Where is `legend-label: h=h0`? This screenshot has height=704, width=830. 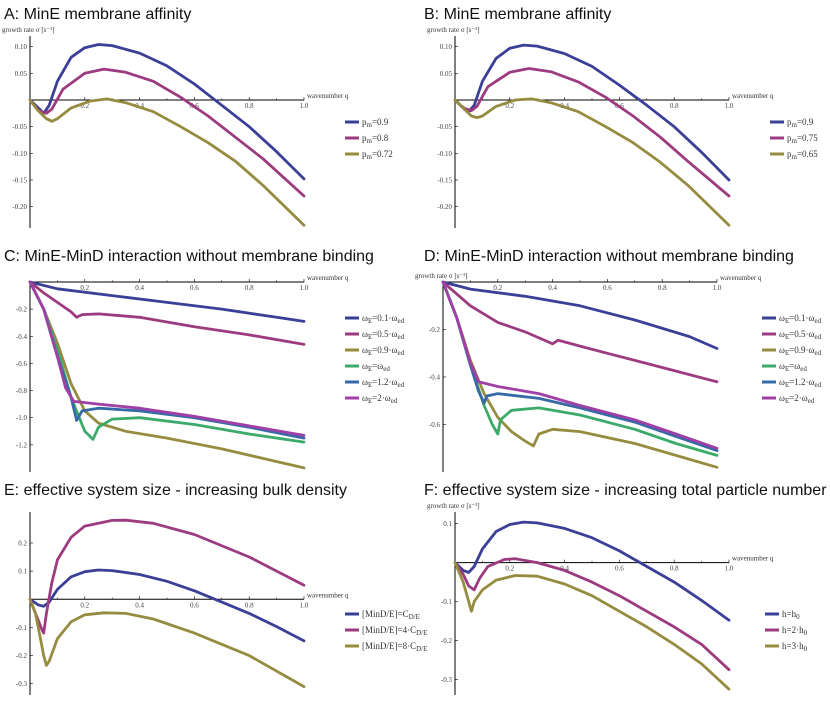 legend-label: h=h0 is located at coordinates (791, 615).